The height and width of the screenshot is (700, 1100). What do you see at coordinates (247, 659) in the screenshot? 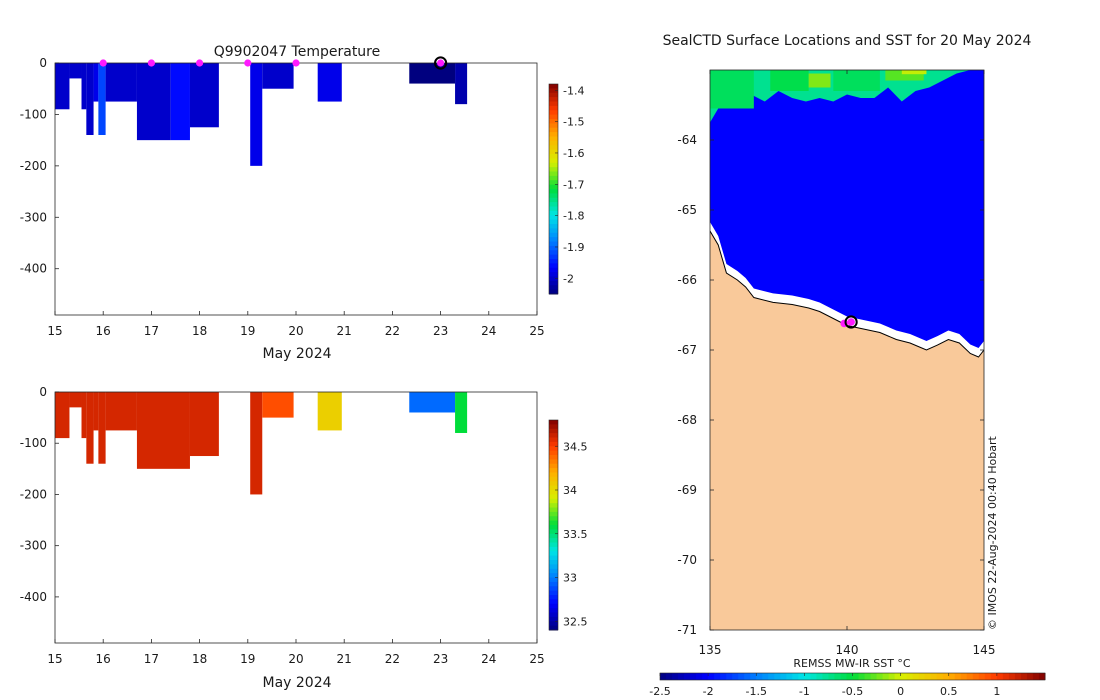
I see `x-tick-label: 19` at bounding box center [247, 659].